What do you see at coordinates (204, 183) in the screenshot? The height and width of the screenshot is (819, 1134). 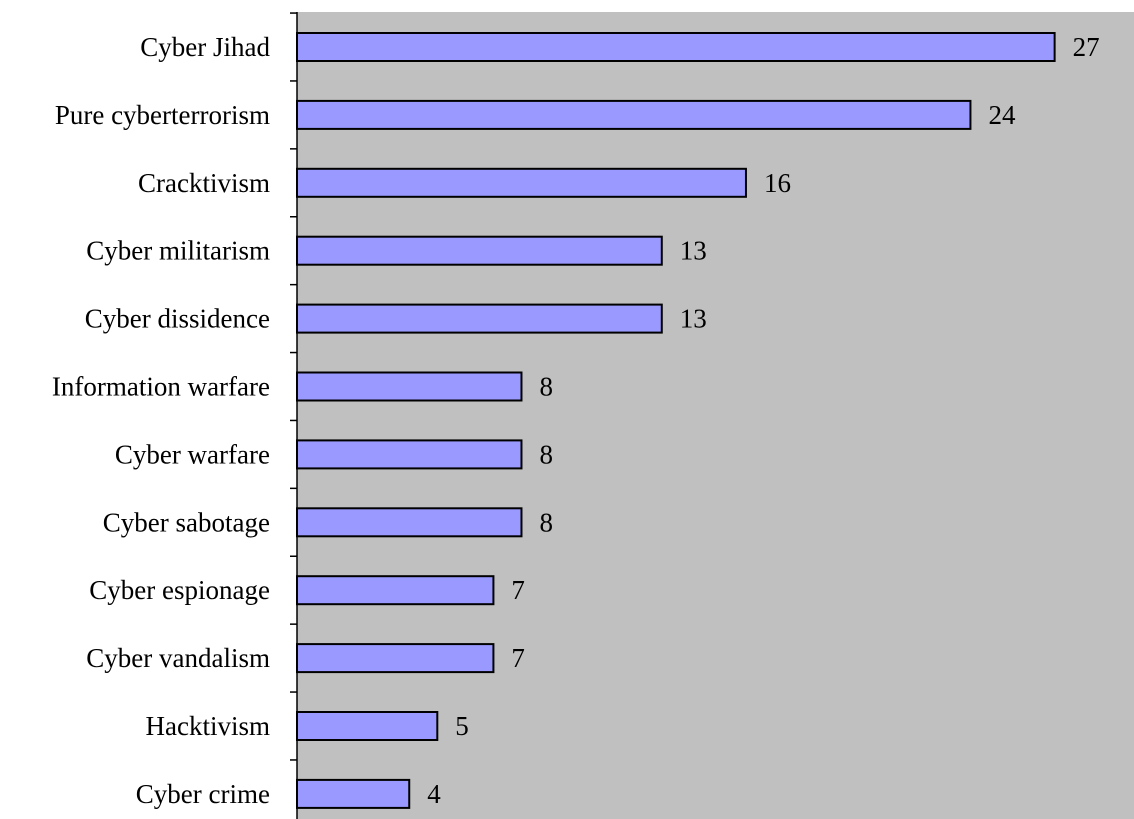 I see `category-label: Cracktivism` at bounding box center [204, 183].